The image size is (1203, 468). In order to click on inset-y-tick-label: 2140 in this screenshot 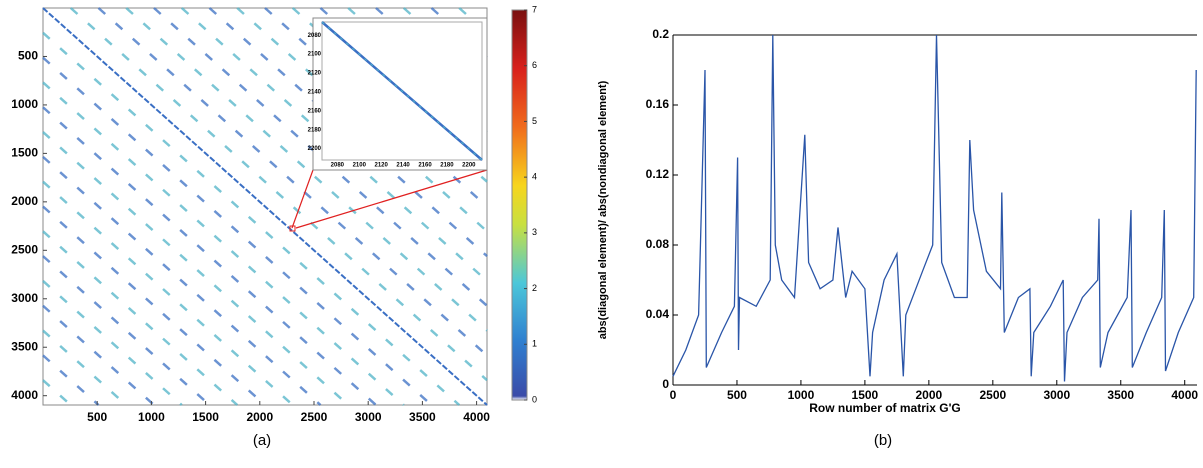, I will do `click(315, 93)`.